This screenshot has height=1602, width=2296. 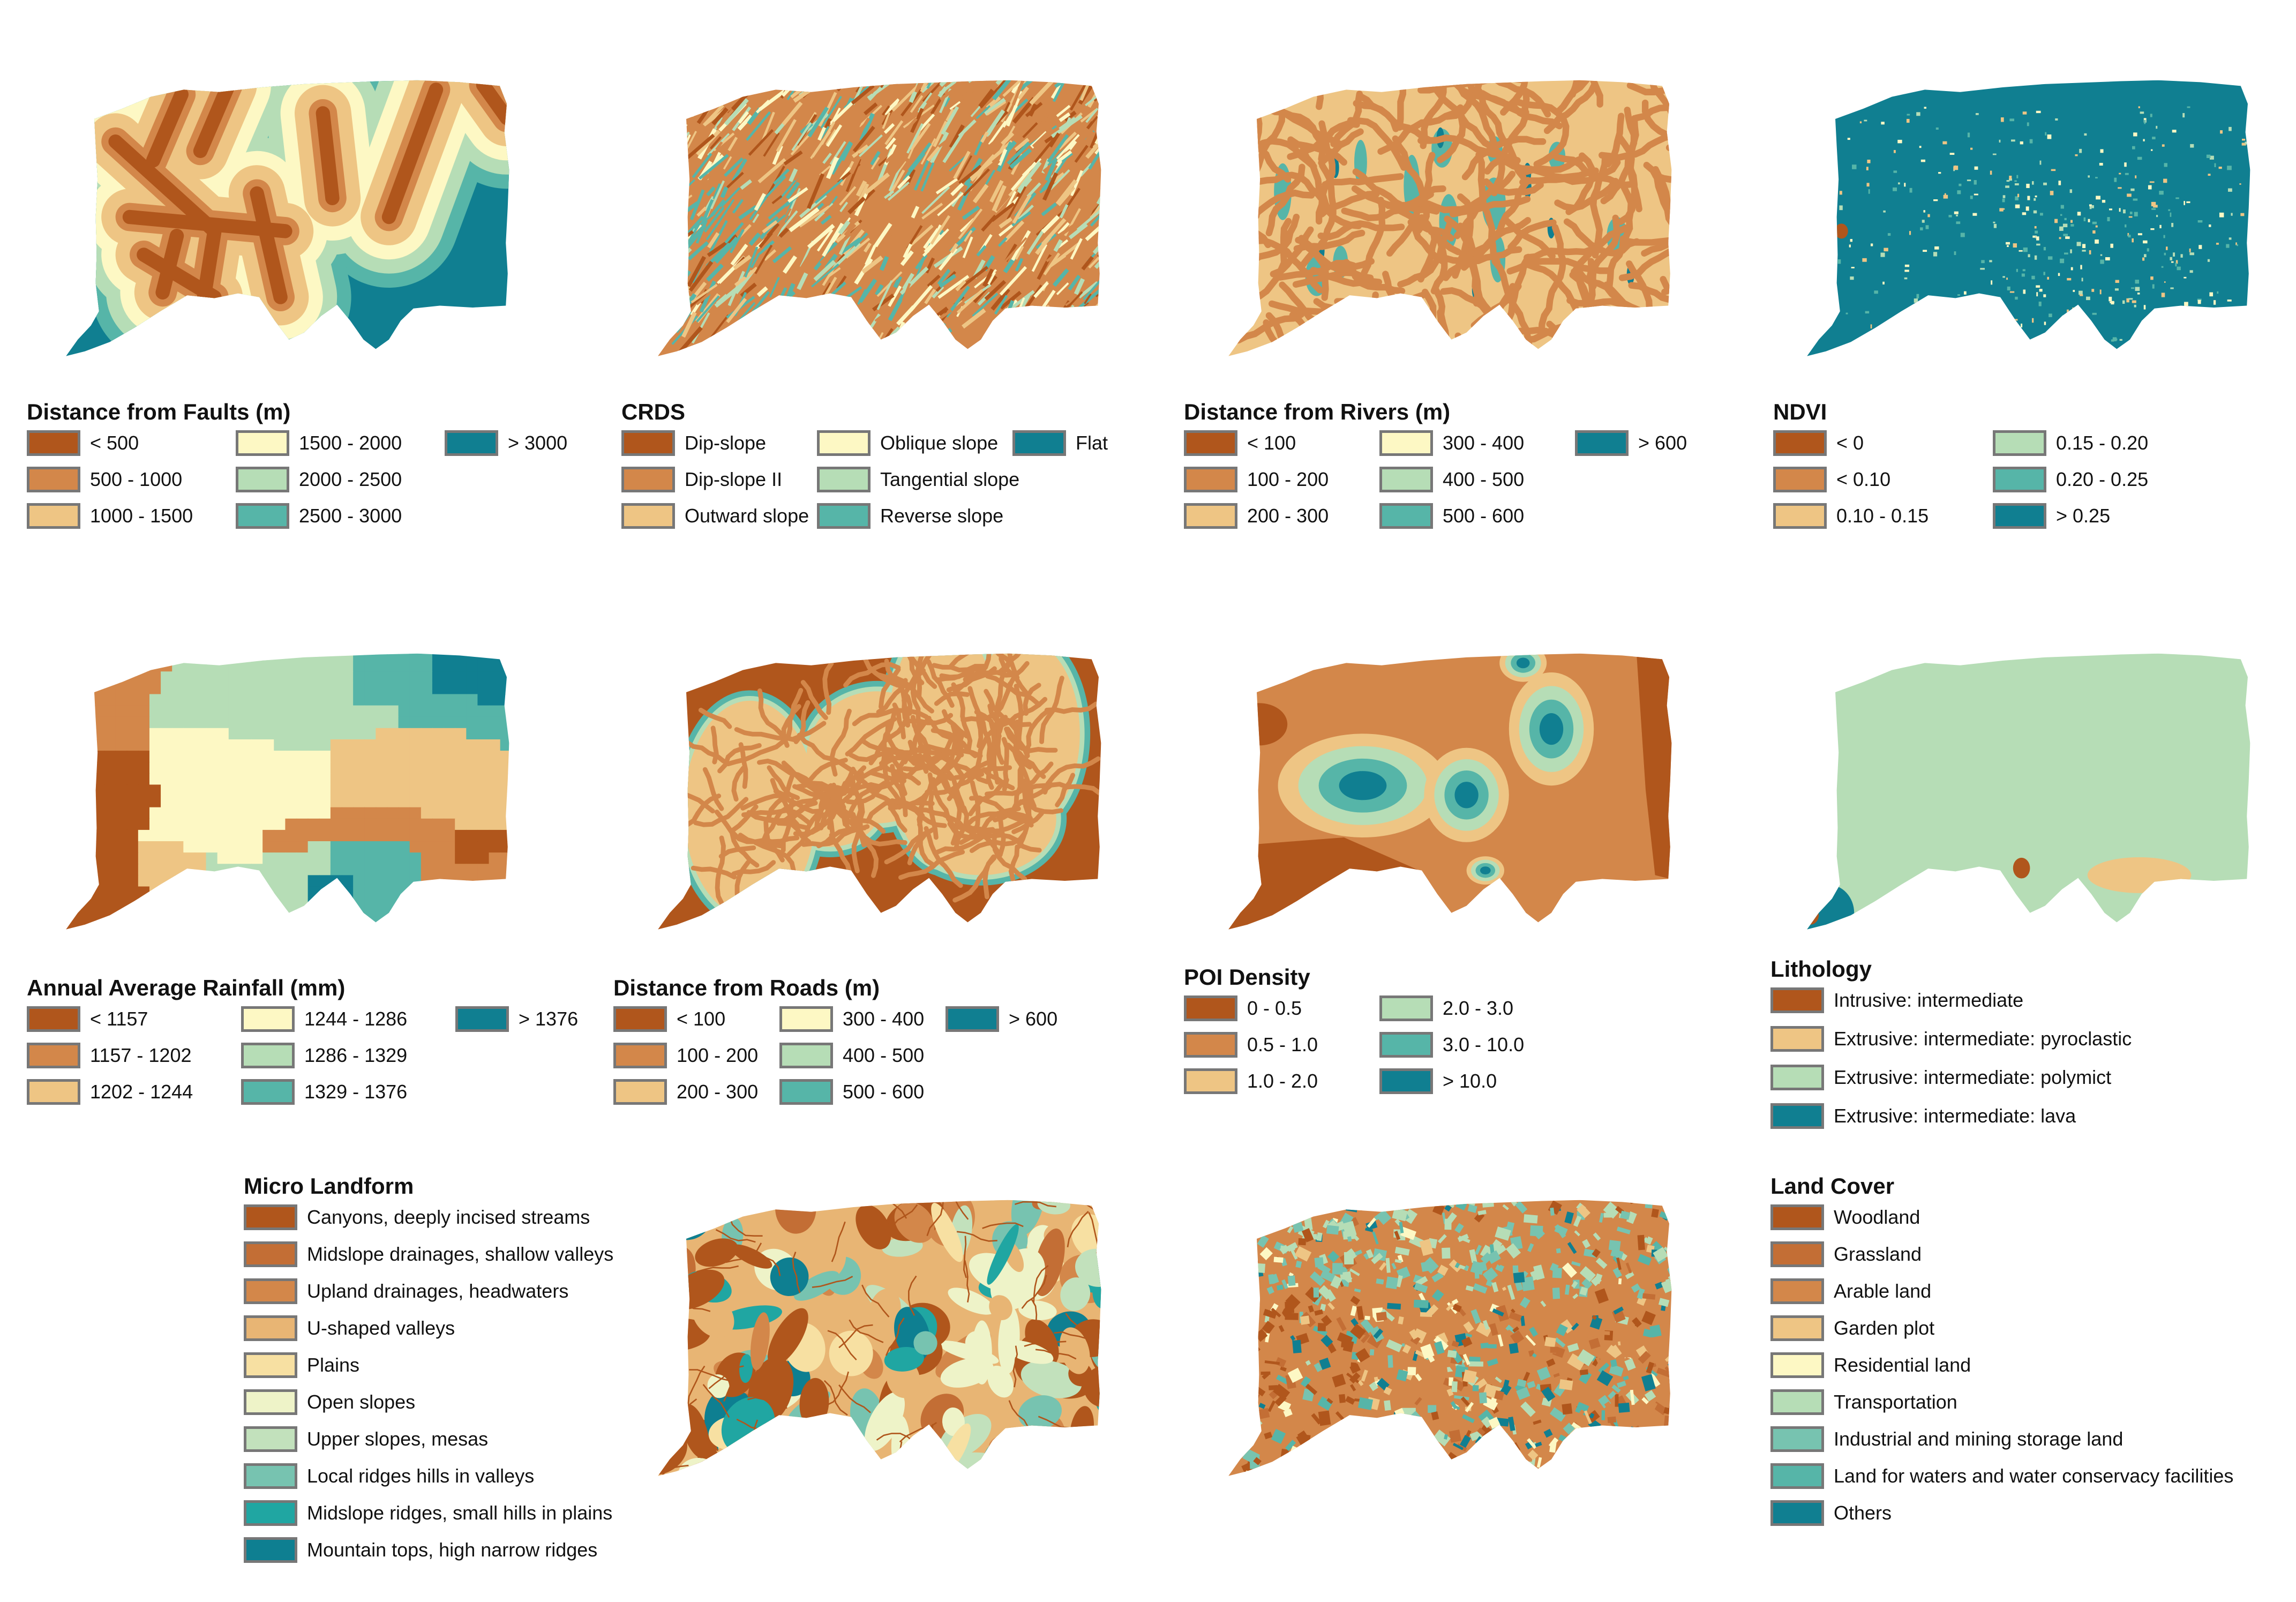 I want to click on legend-item: 0.5 - 1.0, so click(x=1251, y=1045).